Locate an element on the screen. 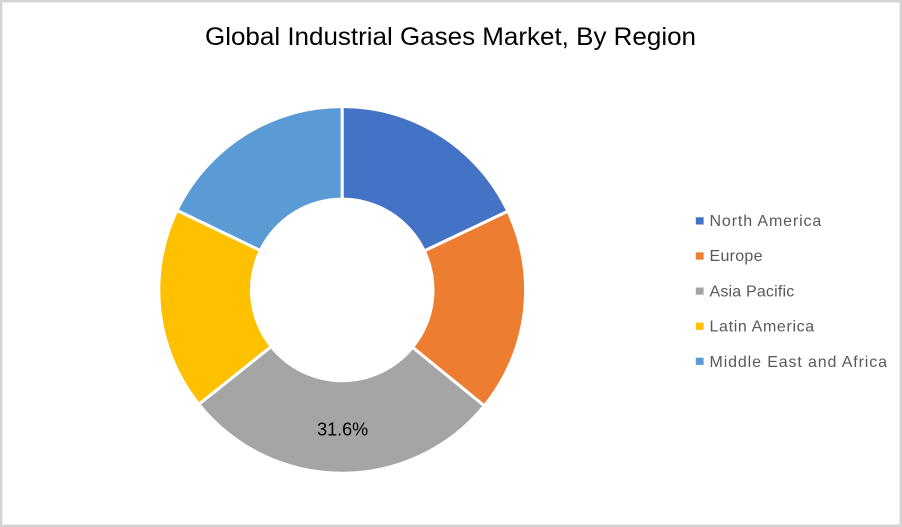 The height and width of the screenshot is (527, 902). svg-text: Europe is located at coordinates (736, 256).